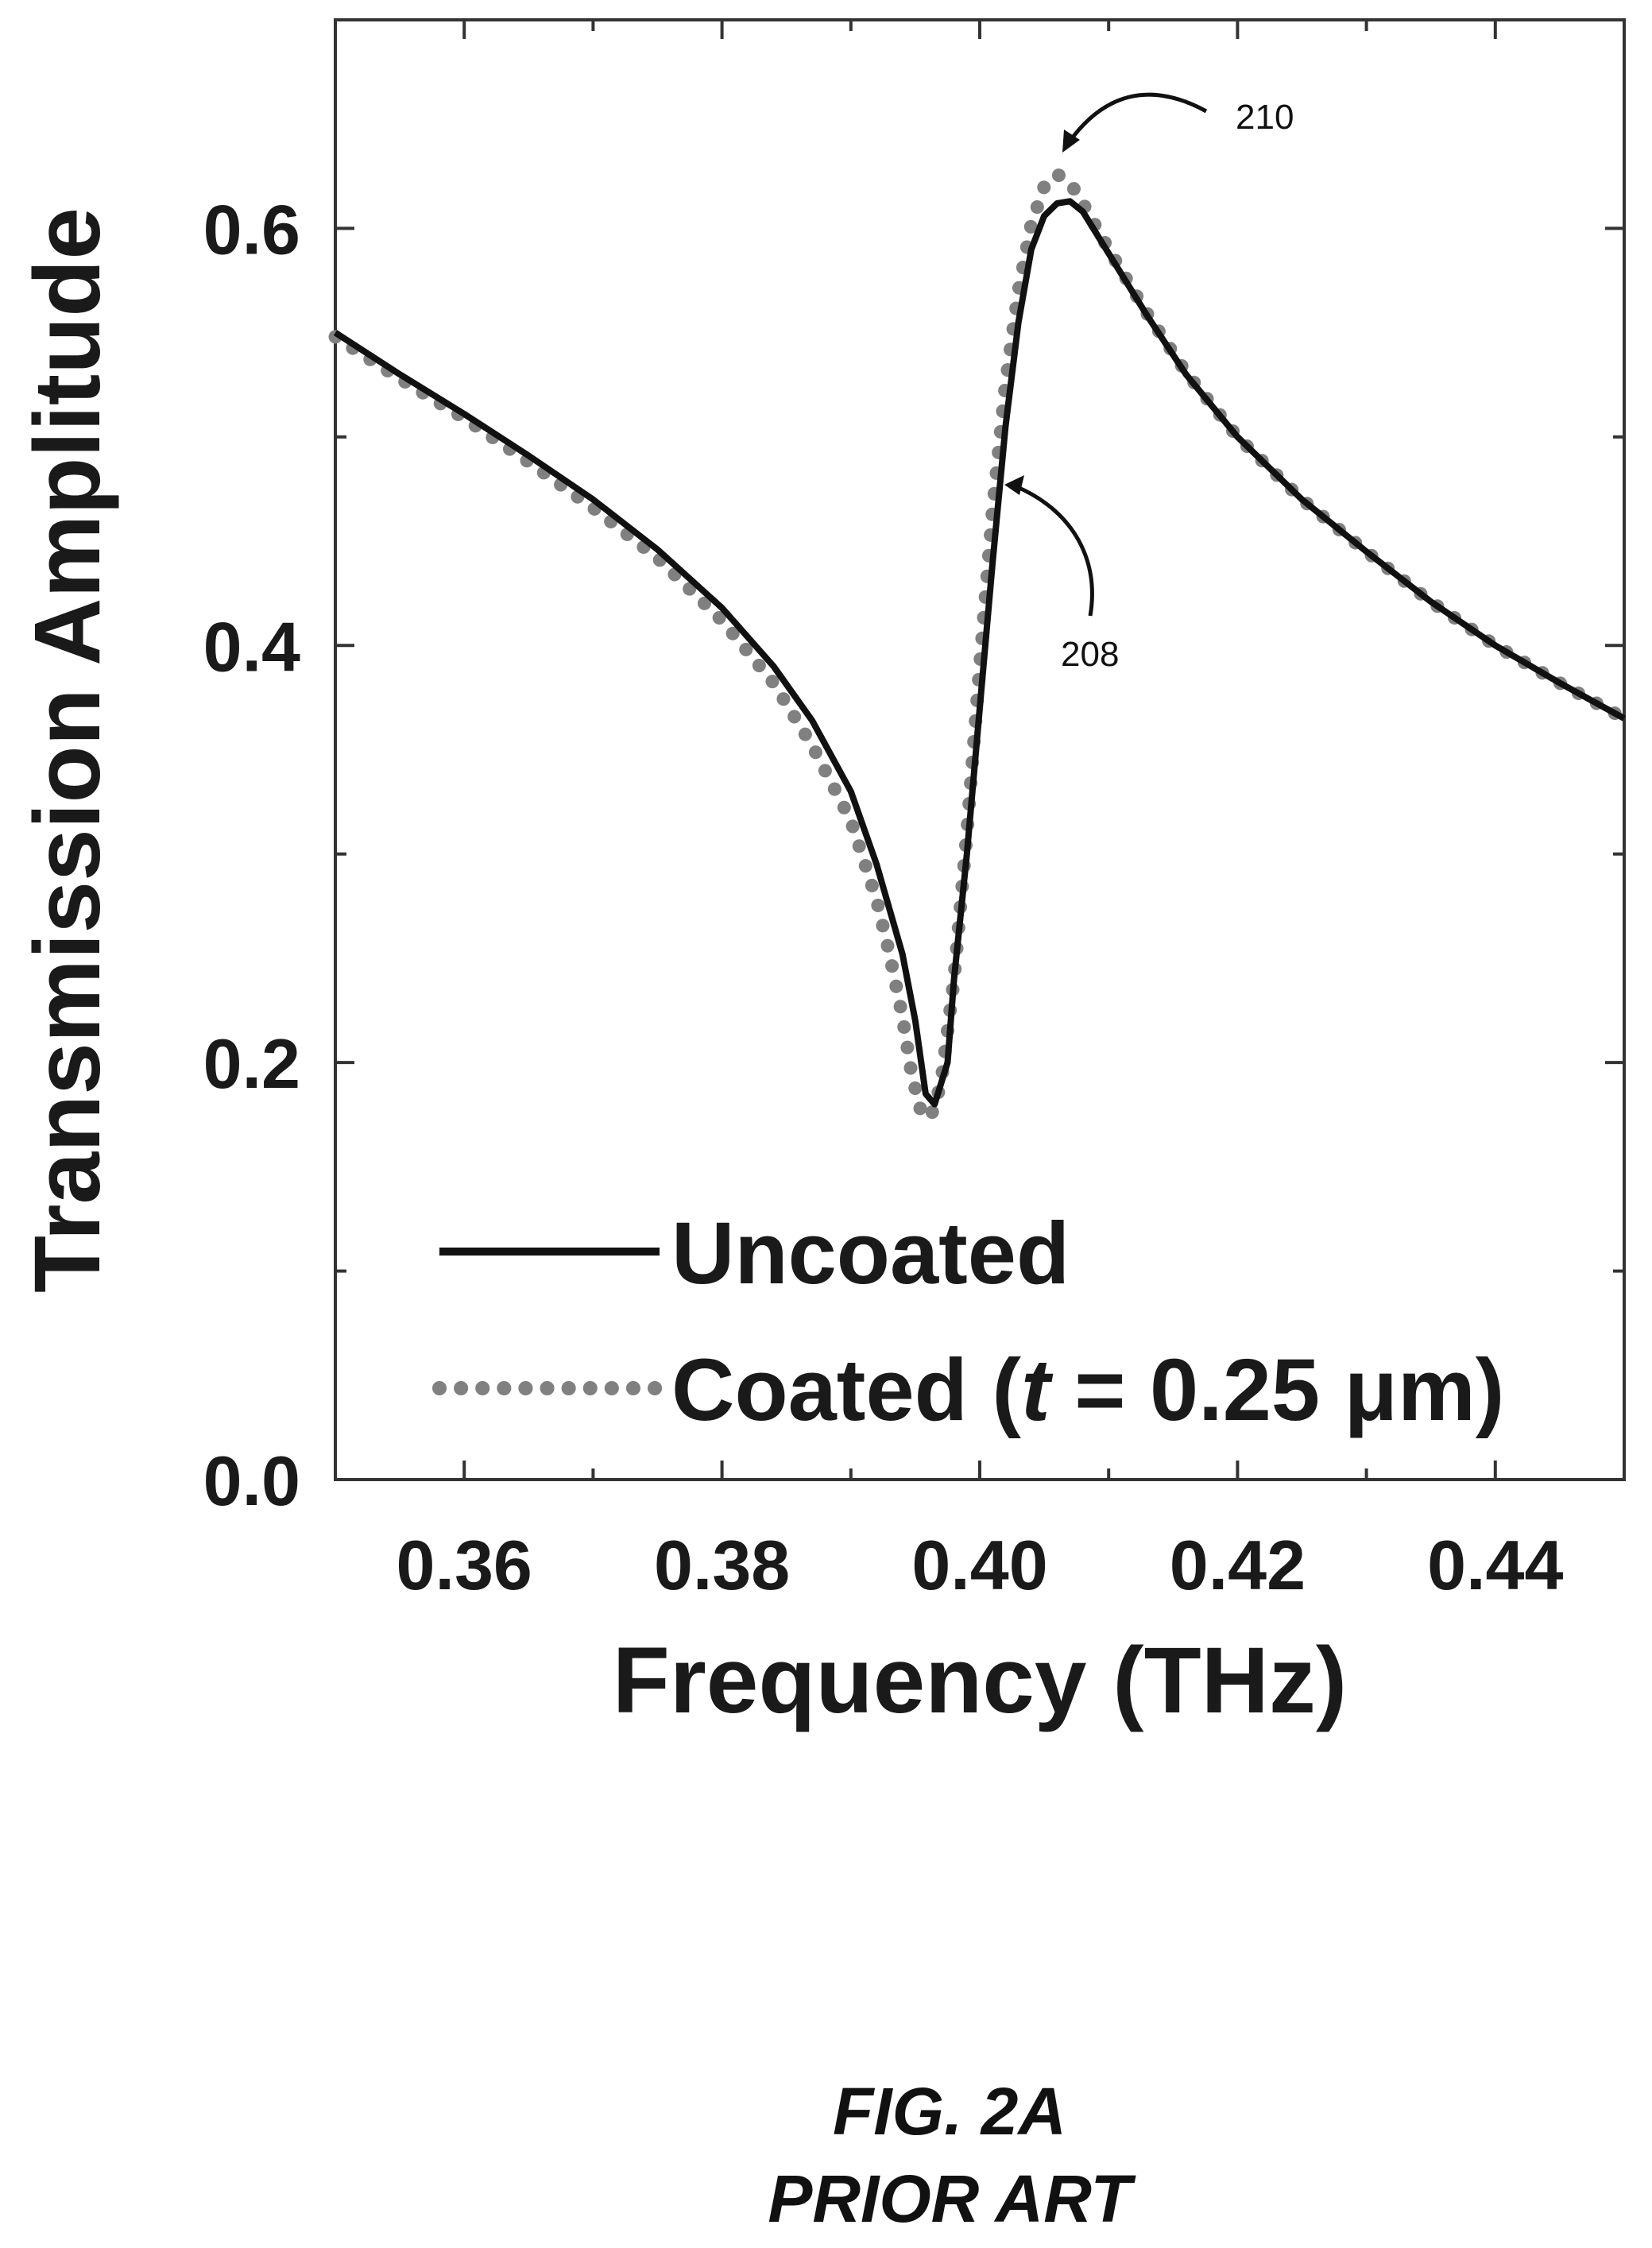  I want to click on legend: Uncoated Coated (t = 0.25 μm), so click(968, 1322).